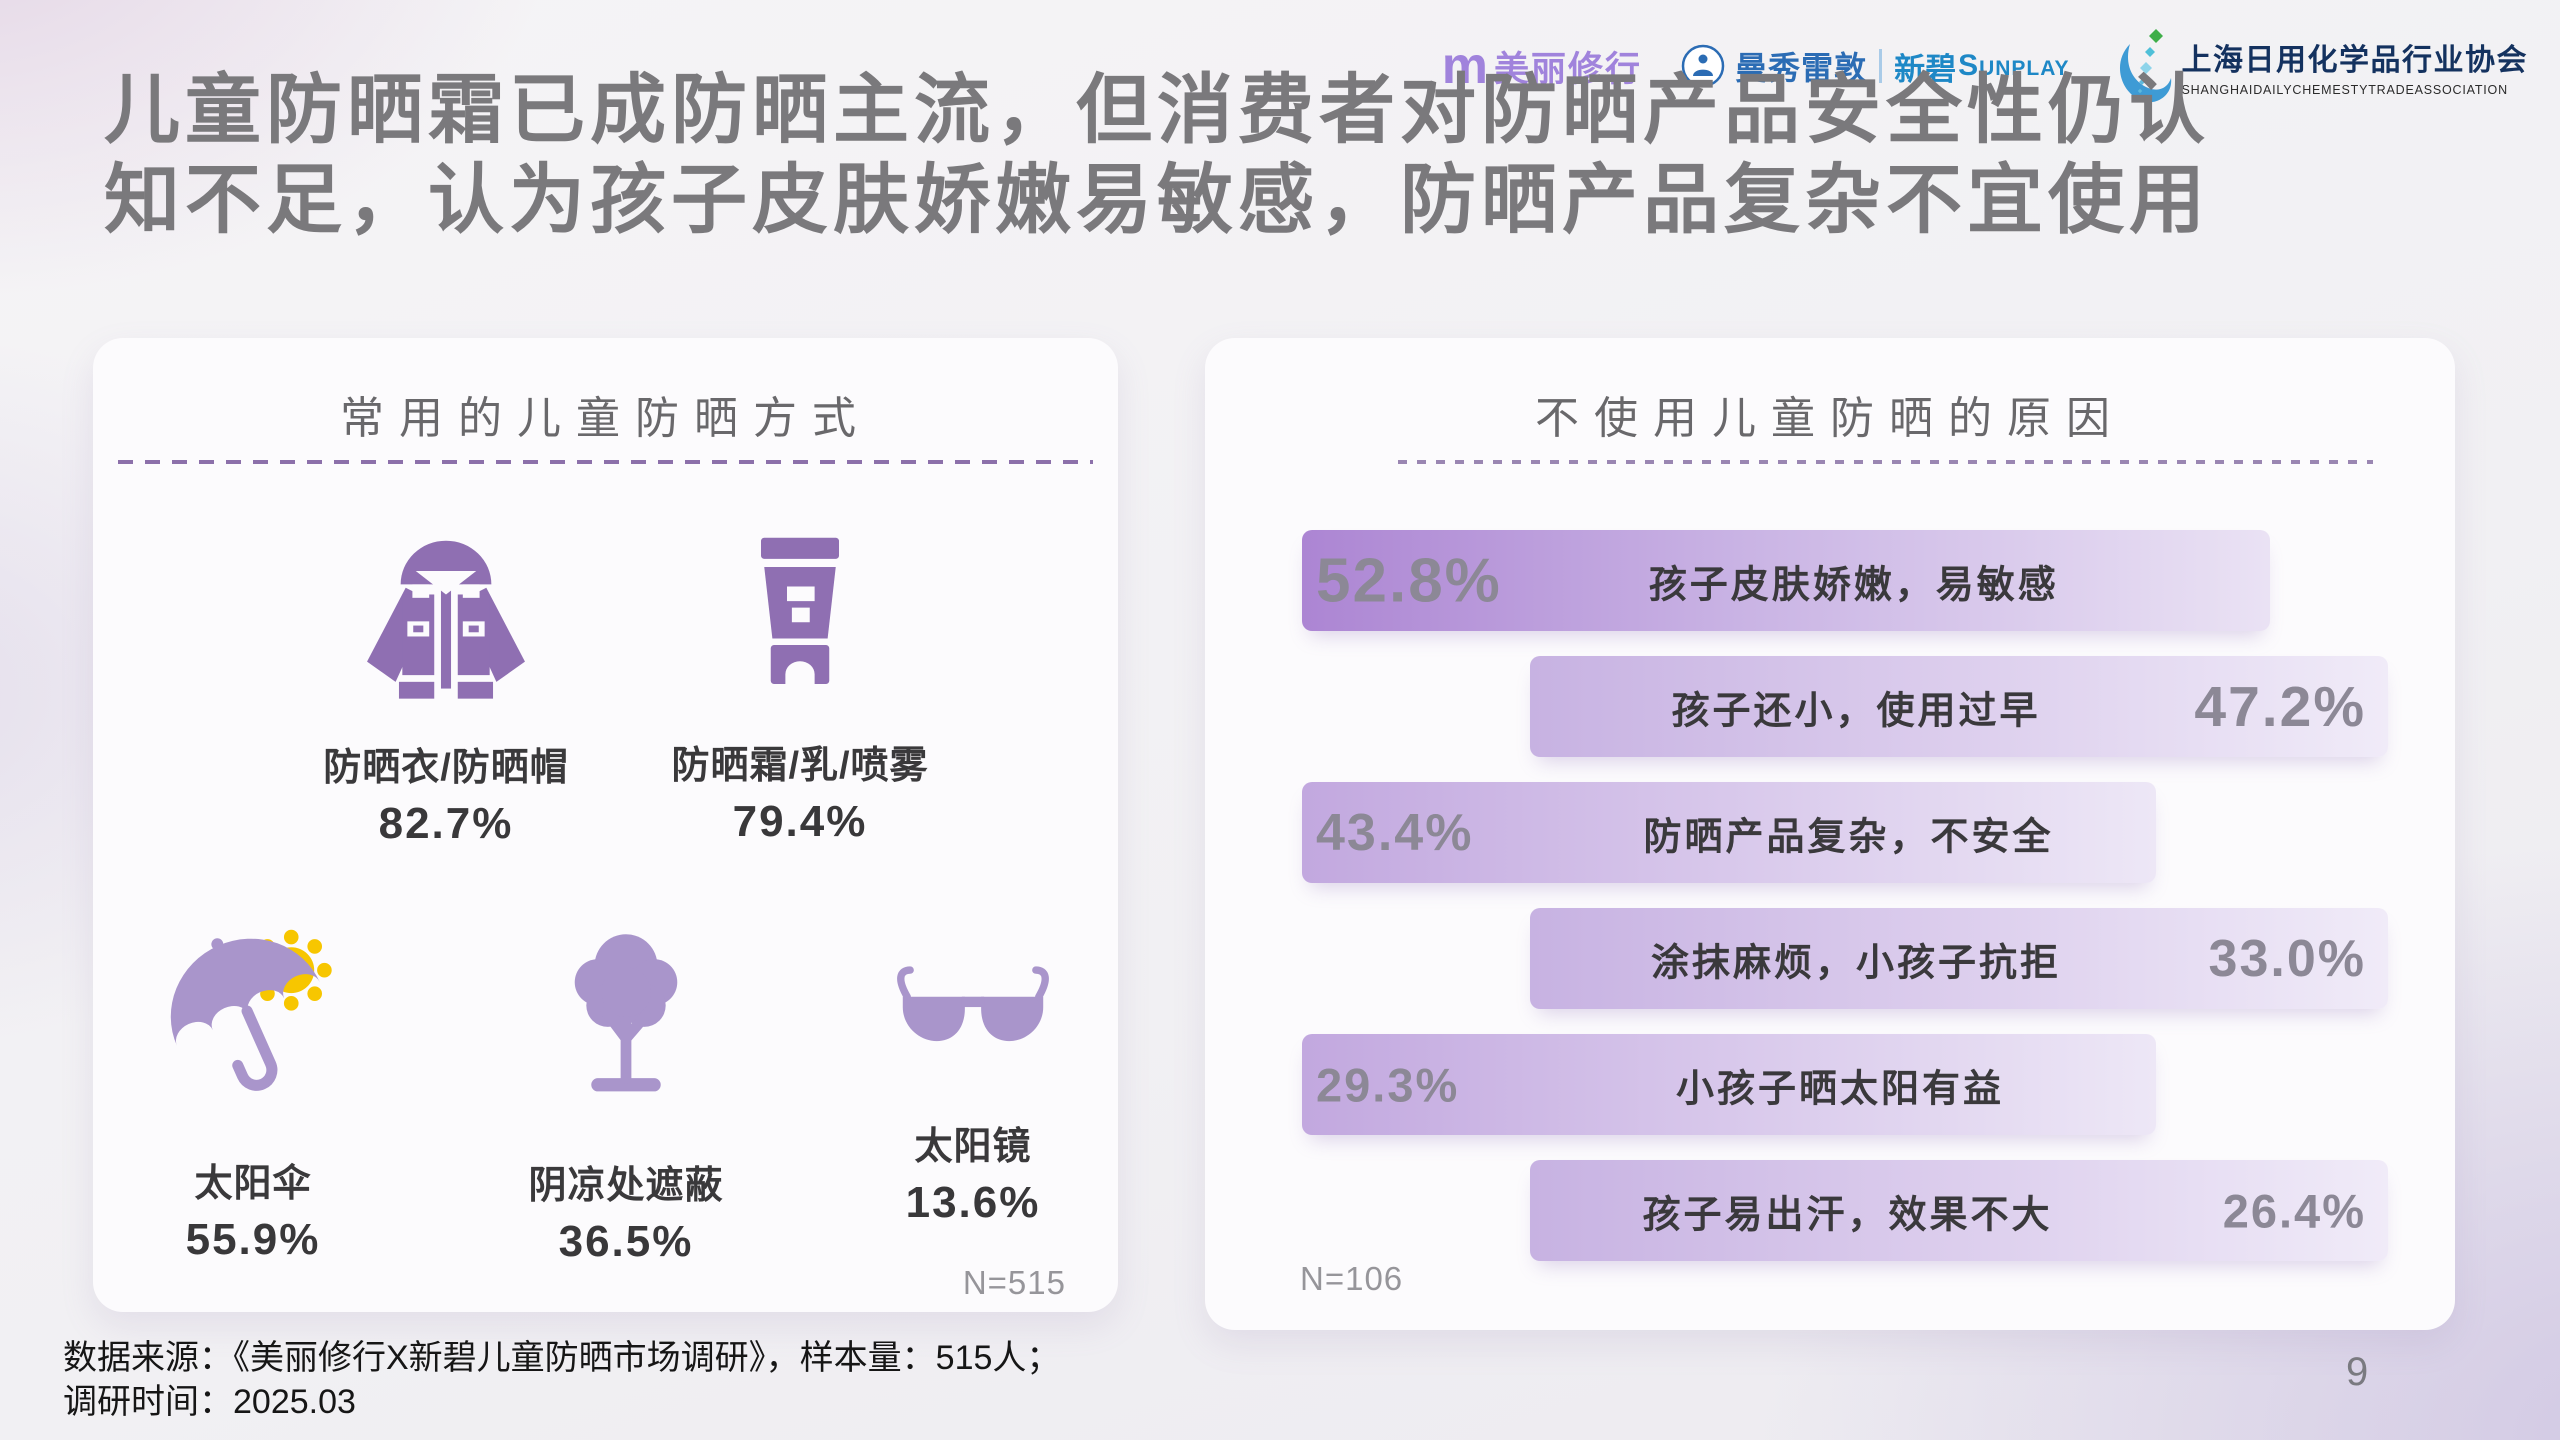  What do you see at coordinates (1388, 1084) in the screenshot?
I see `bar-value: 29.3%` at bounding box center [1388, 1084].